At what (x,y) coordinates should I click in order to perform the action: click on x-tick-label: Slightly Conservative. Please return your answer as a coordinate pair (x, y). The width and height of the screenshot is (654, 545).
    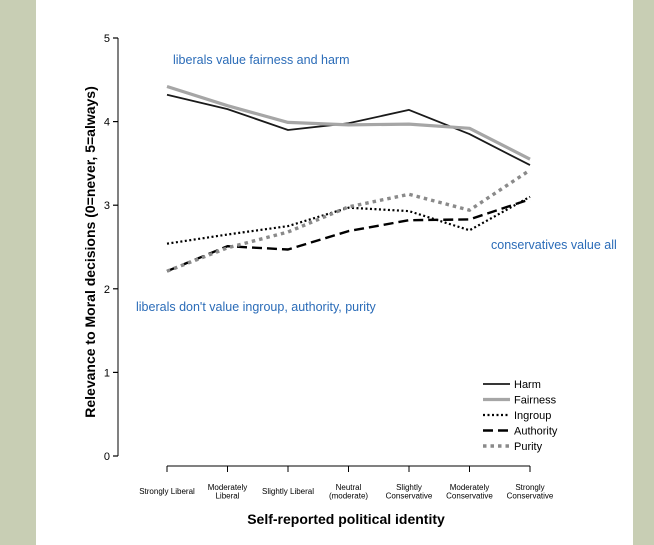
    Looking at the image, I should click on (409, 492).